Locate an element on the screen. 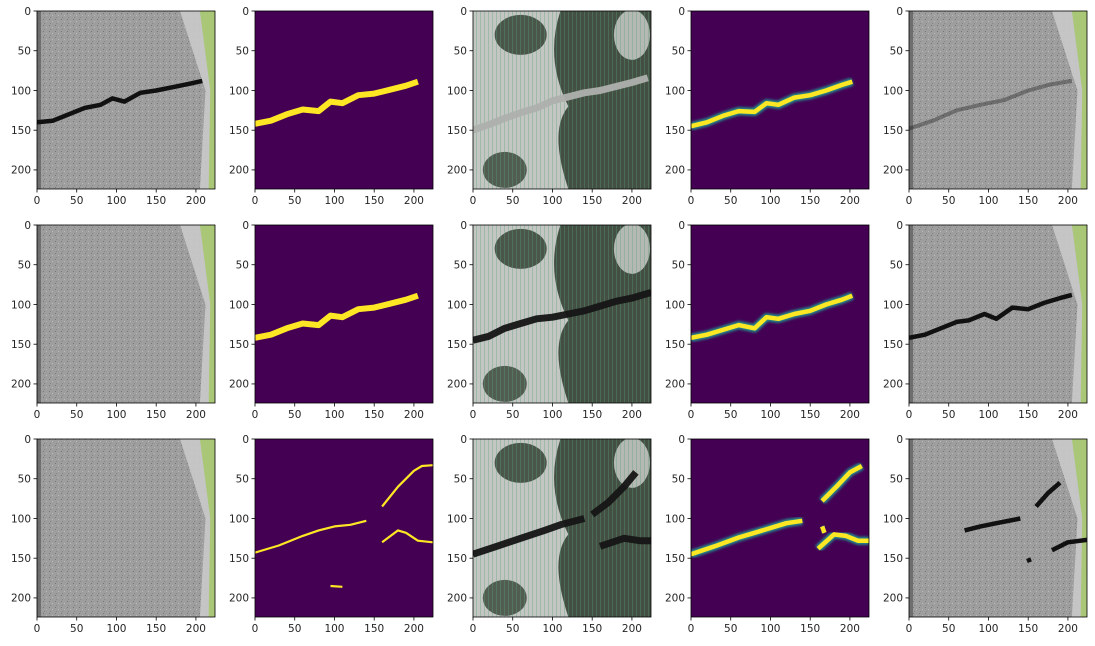 The height and width of the screenshot is (646, 1095). mask-background is located at coordinates (344, 528).